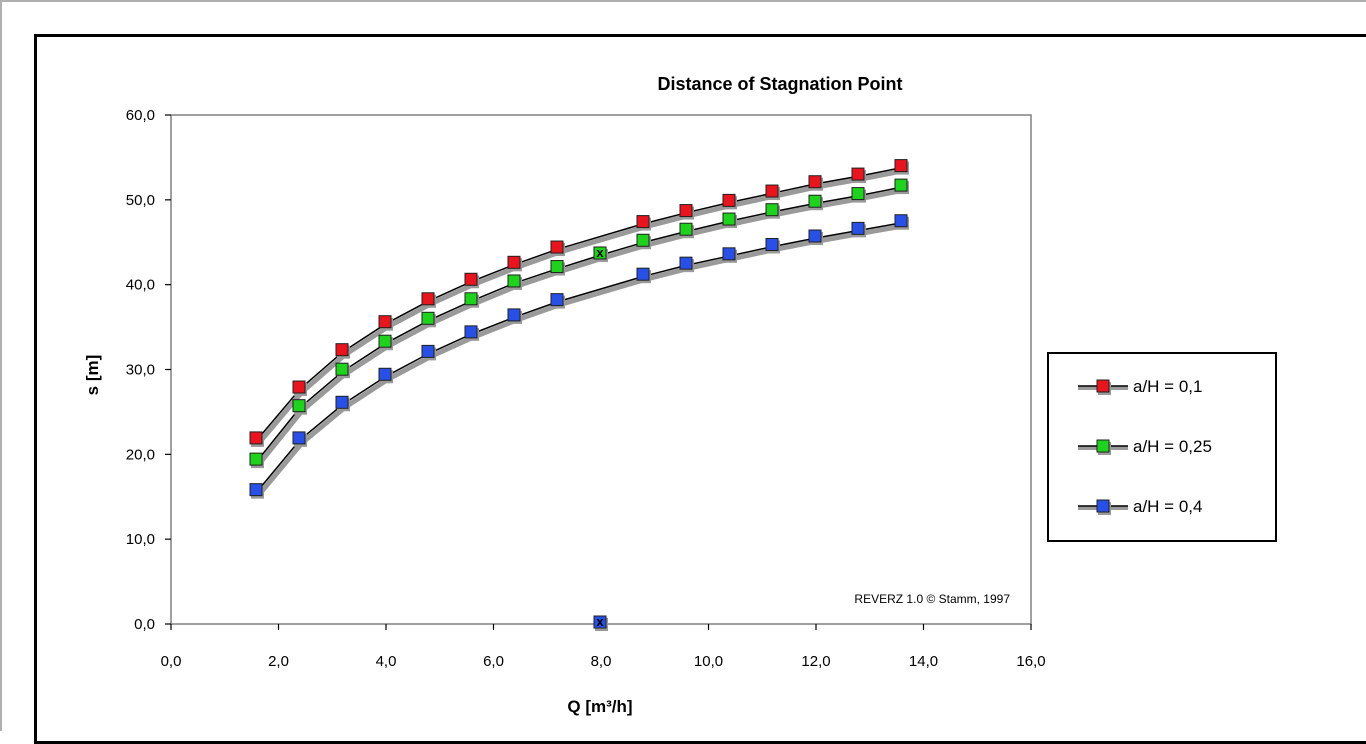  I want to click on legend: a/H = 0,1 a/H = 0,25 a/H = 0,4, so click(1162, 447).